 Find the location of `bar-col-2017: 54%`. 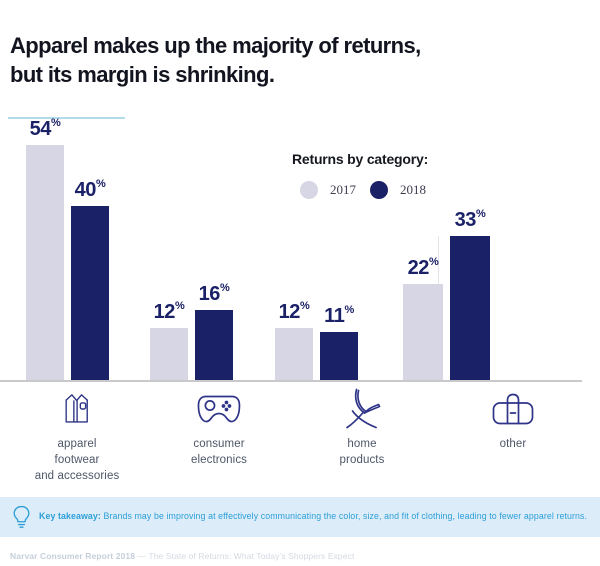

bar-col-2017: 54% is located at coordinates (45, 248).